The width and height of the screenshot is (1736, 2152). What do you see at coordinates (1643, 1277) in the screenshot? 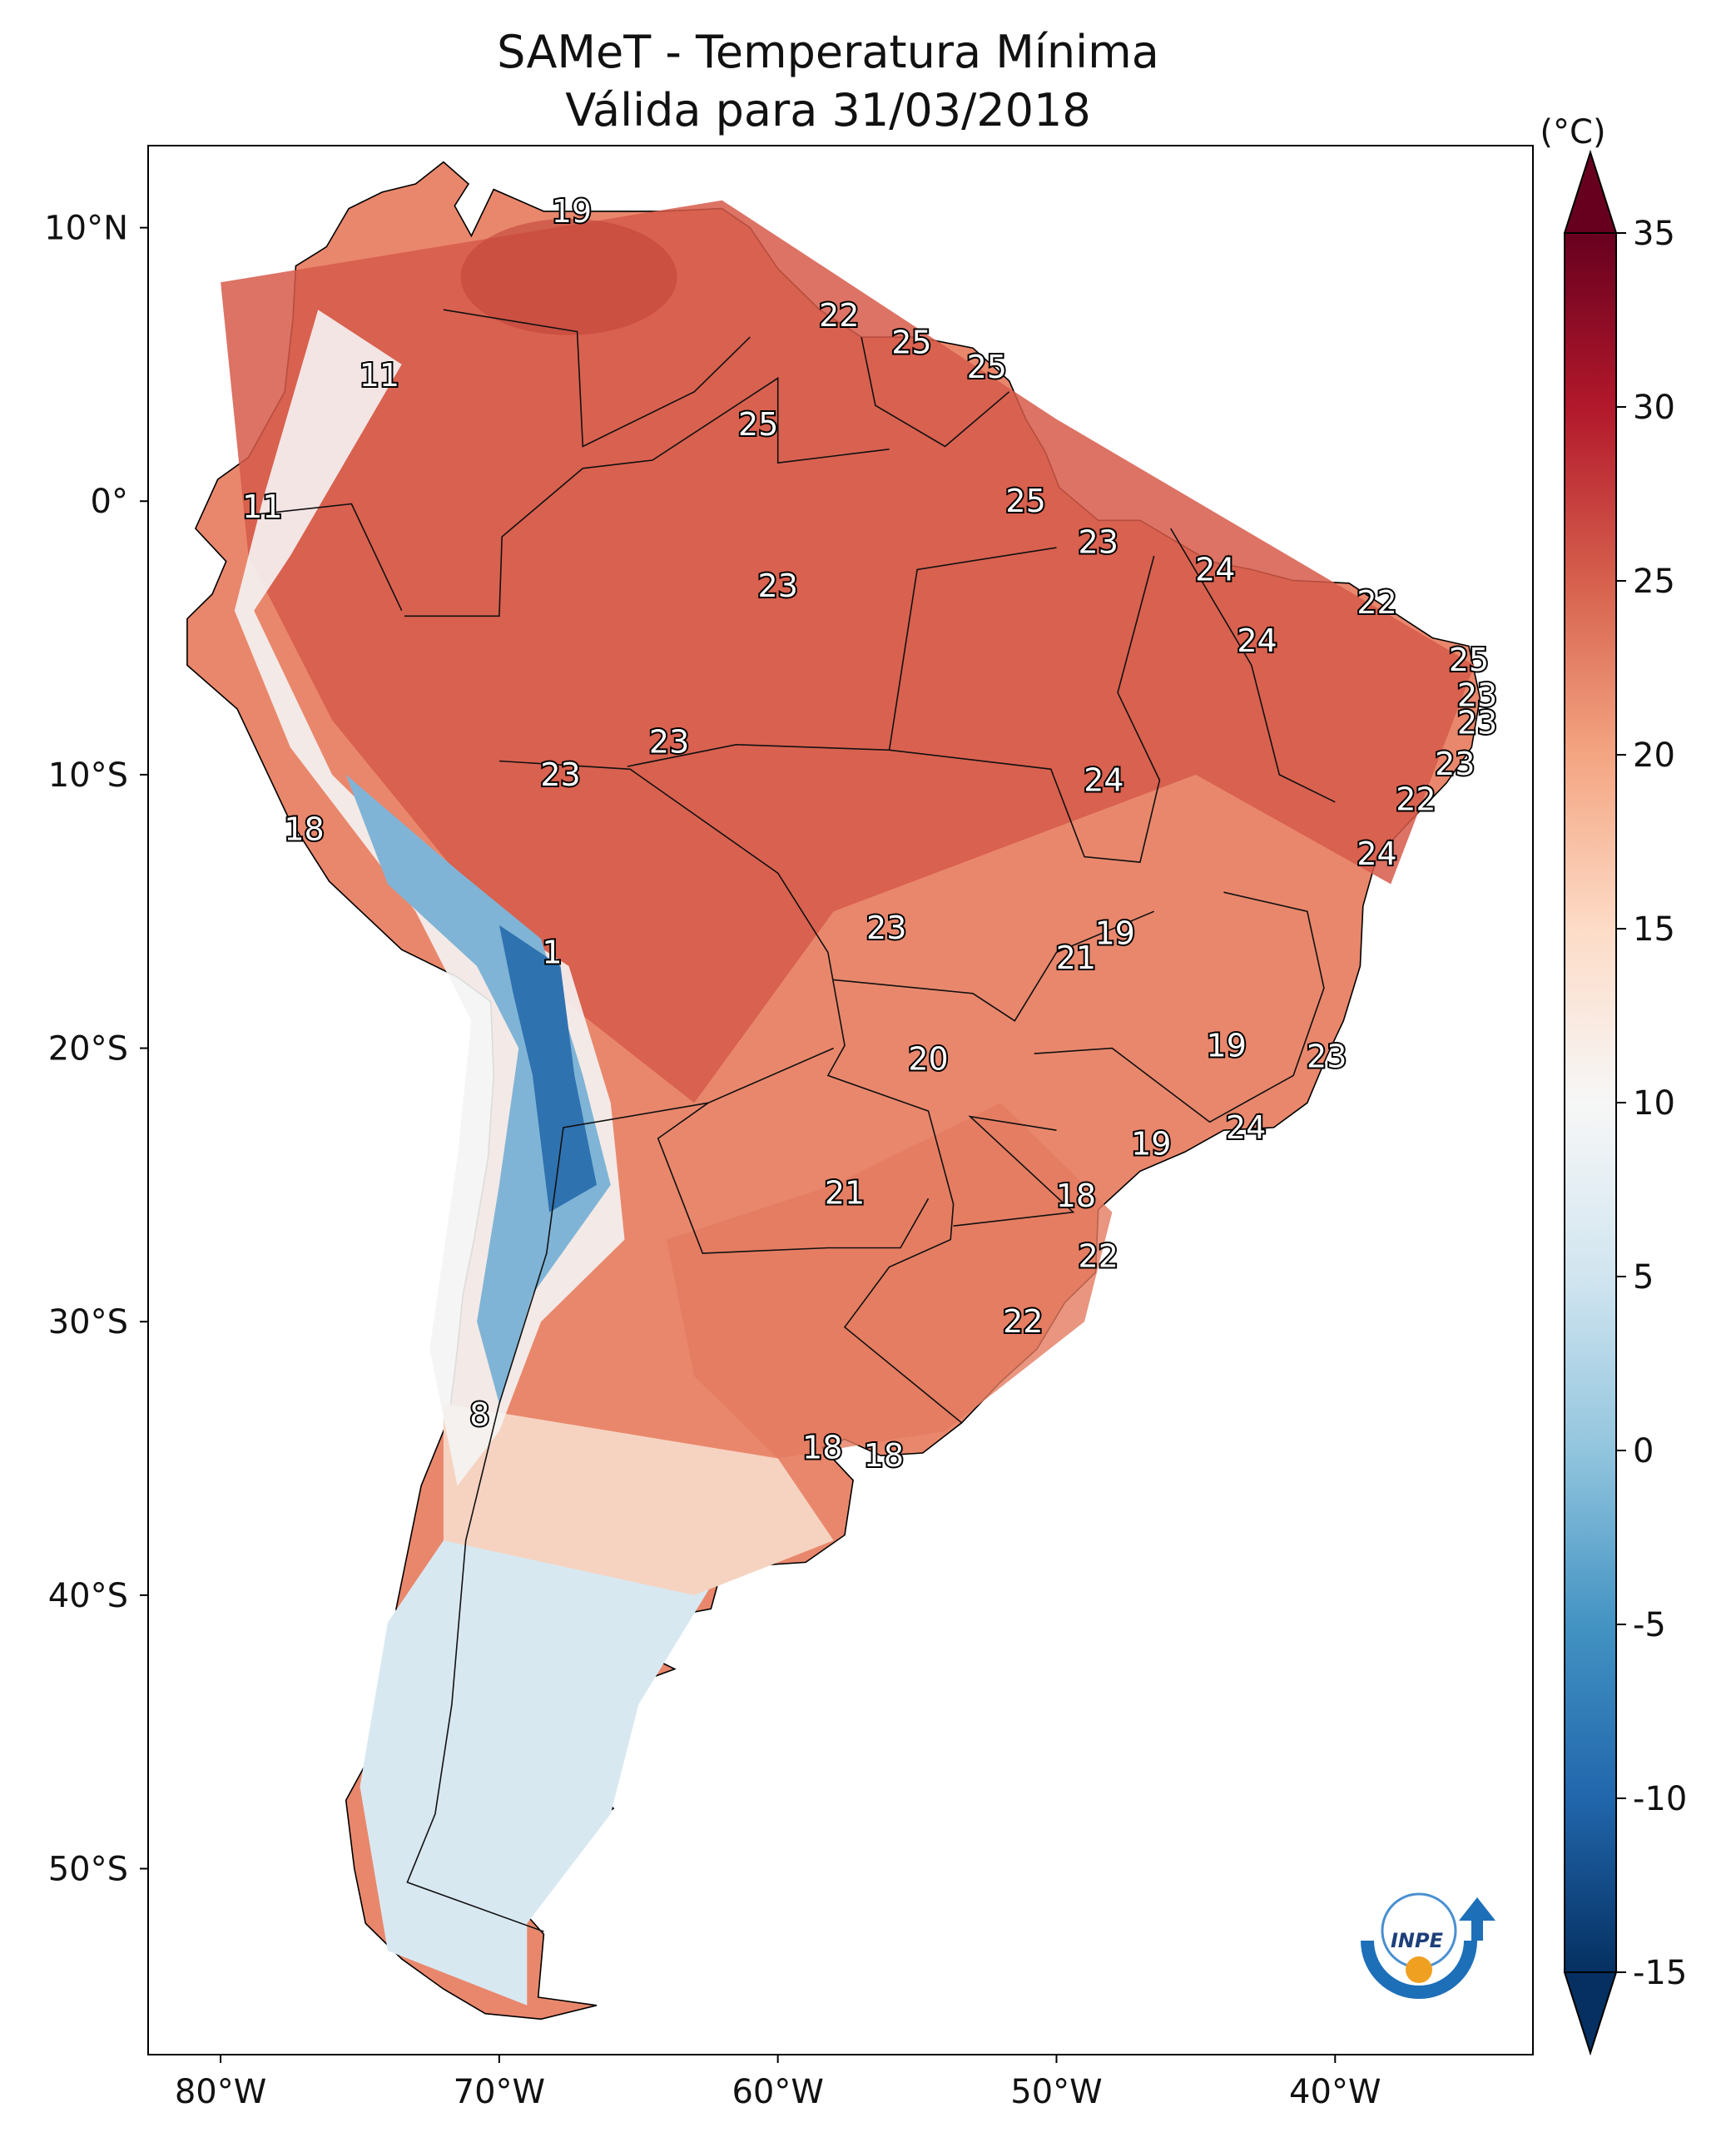
I see `colorbar-tick-label: 5` at bounding box center [1643, 1277].